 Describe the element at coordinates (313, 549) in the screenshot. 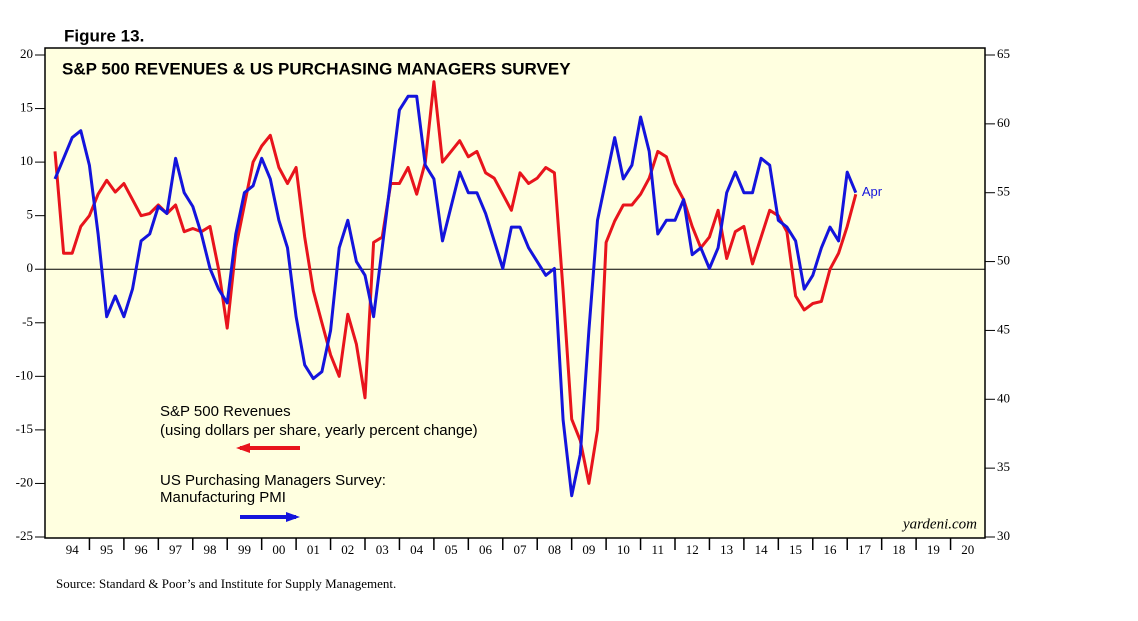

I see `x-tick-label: 01` at that location.